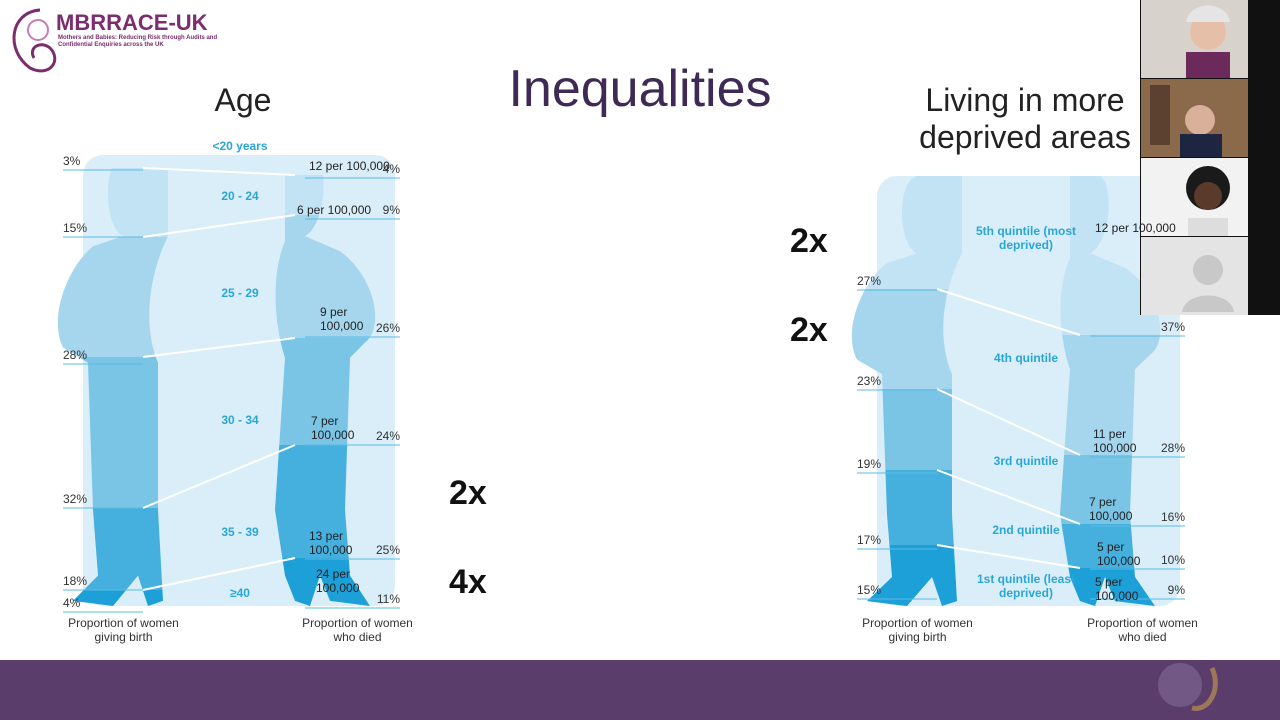 The height and width of the screenshot is (720, 1280). I want to click on birth-percent: 3%, so click(72, 161).